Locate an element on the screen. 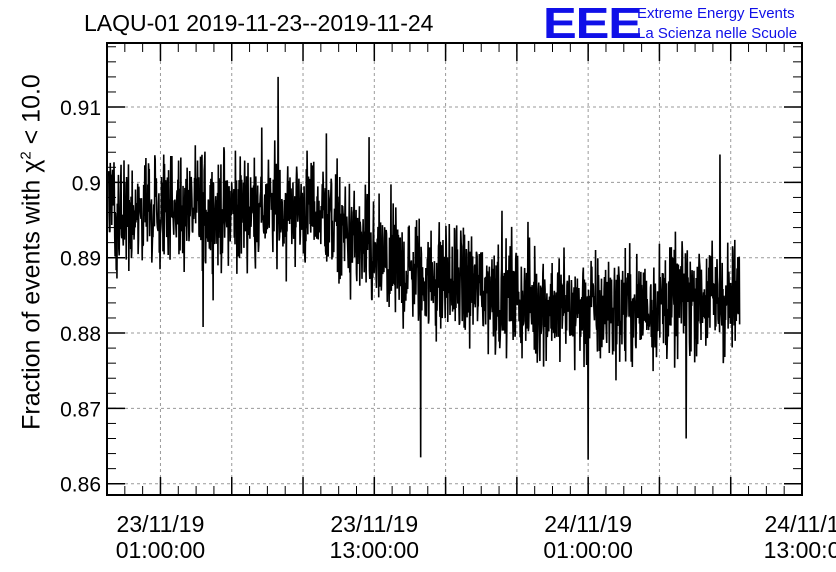 The height and width of the screenshot is (572, 836). y-tick-label: 0.86 is located at coordinates (80, 485).